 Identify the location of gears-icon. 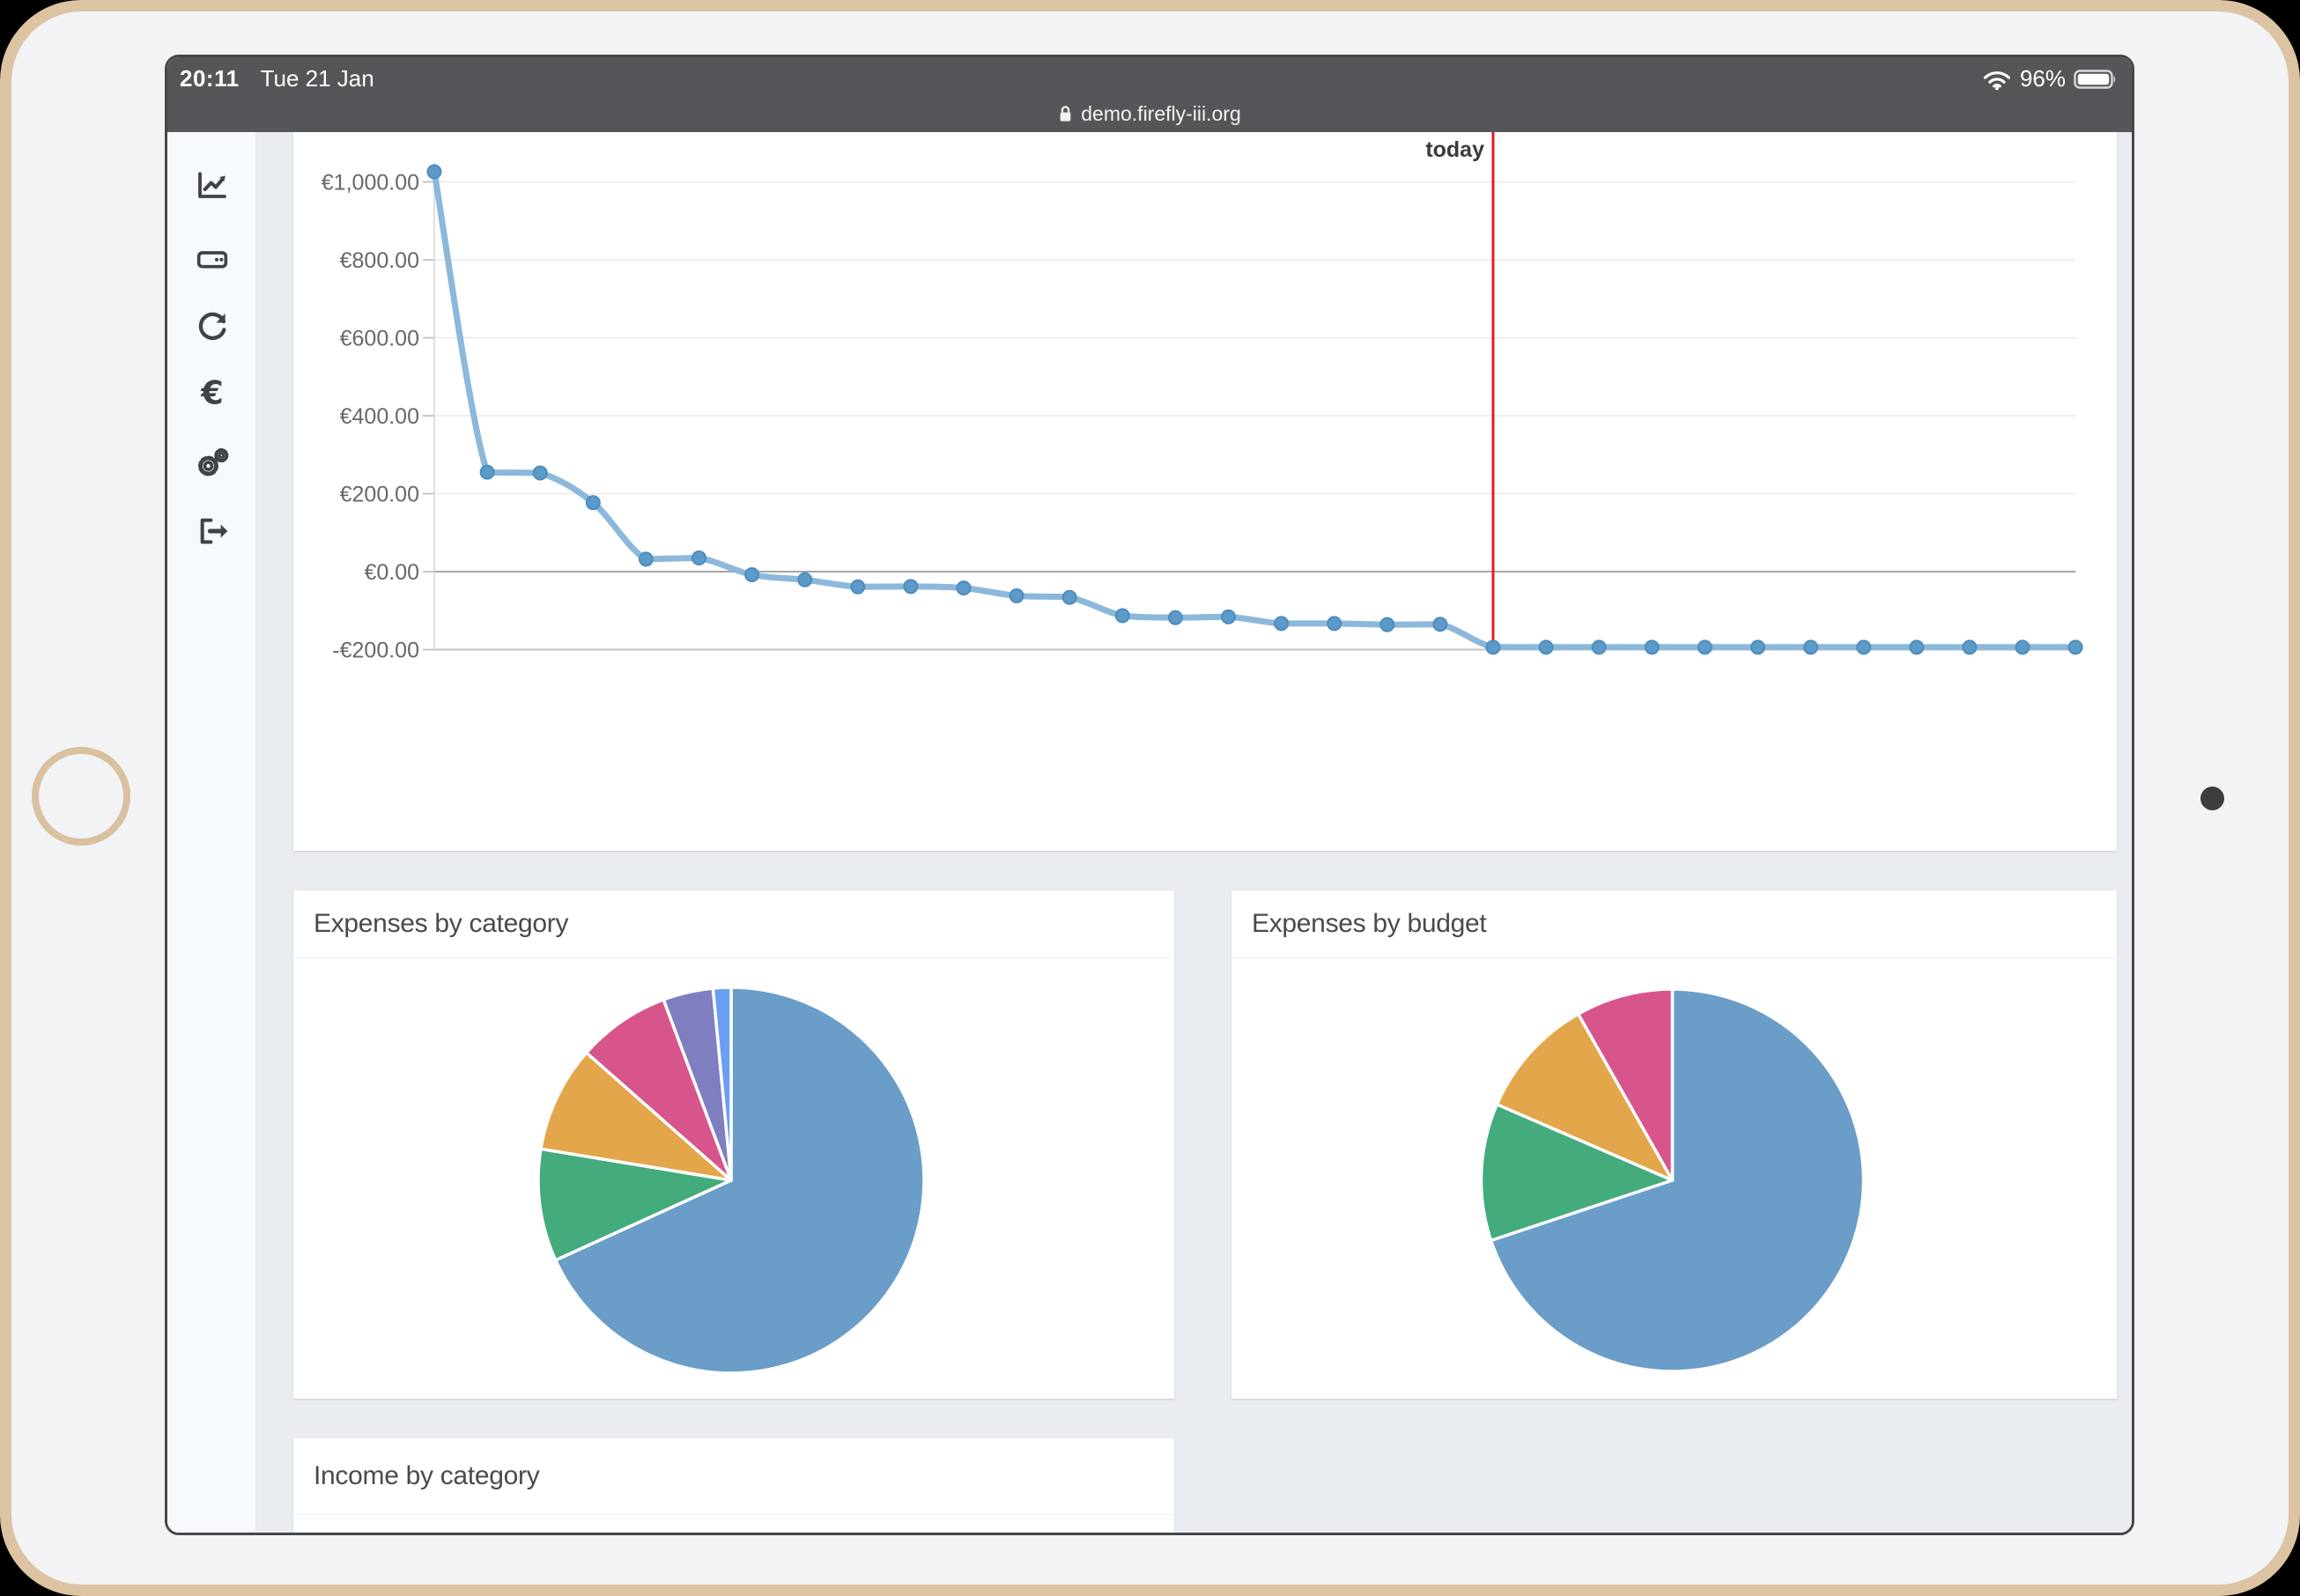
(213, 462).